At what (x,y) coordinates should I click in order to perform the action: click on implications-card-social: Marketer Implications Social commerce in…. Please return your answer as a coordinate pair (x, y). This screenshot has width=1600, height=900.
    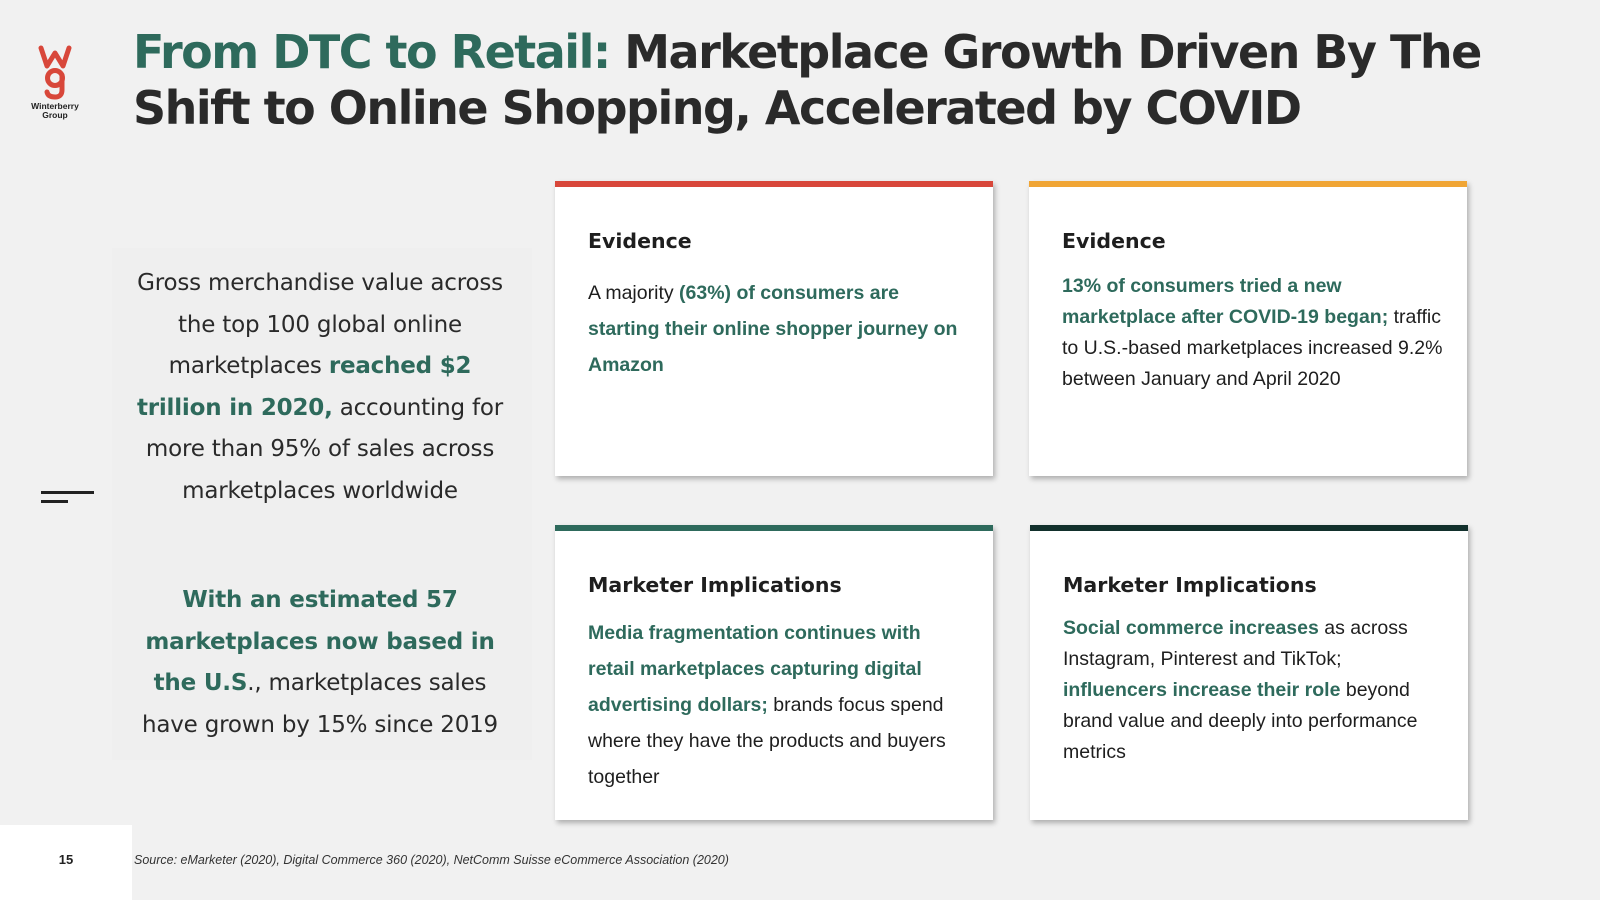
    Looking at the image, I should click on (1249, 672).